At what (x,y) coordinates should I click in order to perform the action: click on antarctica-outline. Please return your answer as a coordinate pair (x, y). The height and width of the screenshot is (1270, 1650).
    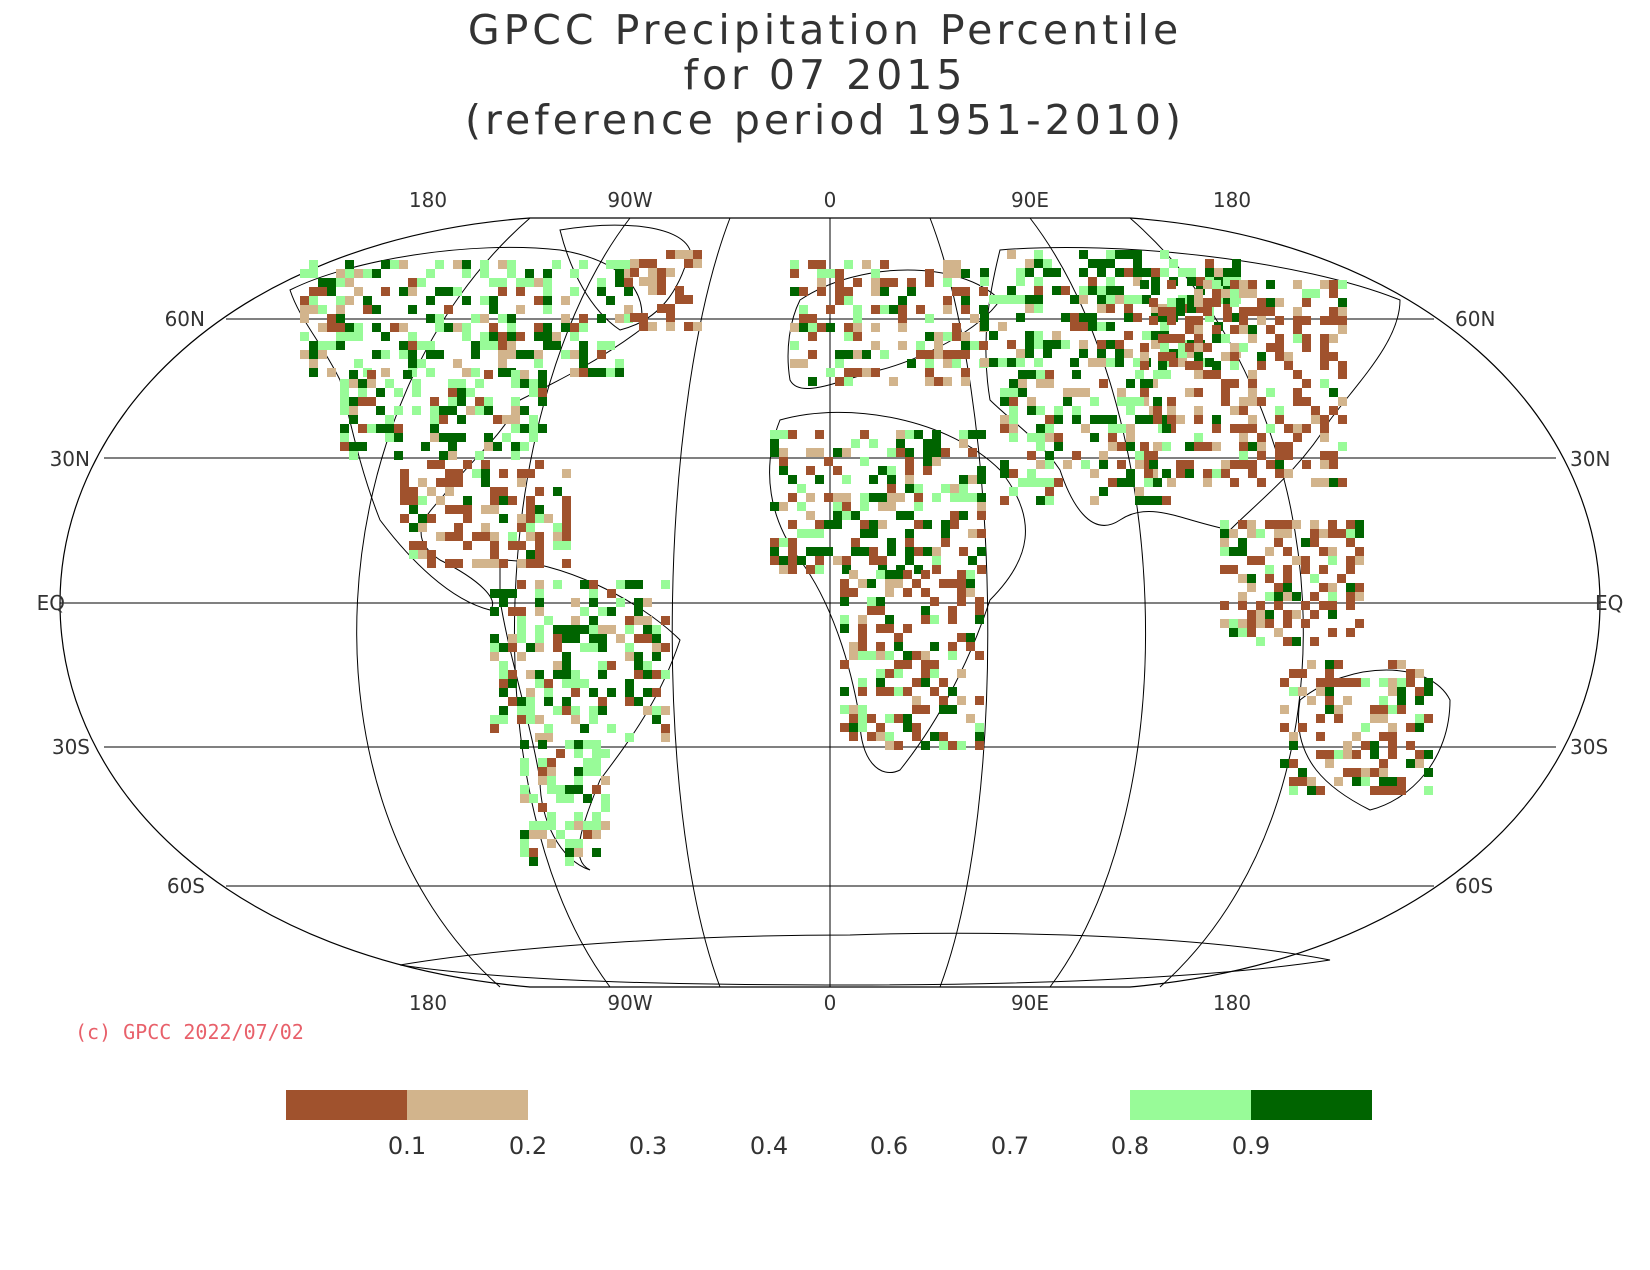
    Looking at the image, I should click on (865, 959).